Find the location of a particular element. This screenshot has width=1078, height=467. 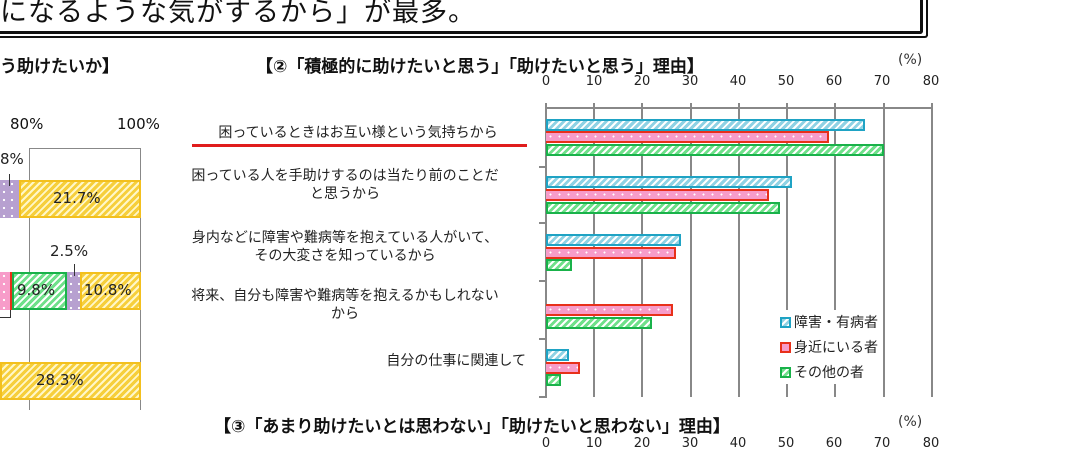

bar-other-group1 is located at coordinates (715, 150).